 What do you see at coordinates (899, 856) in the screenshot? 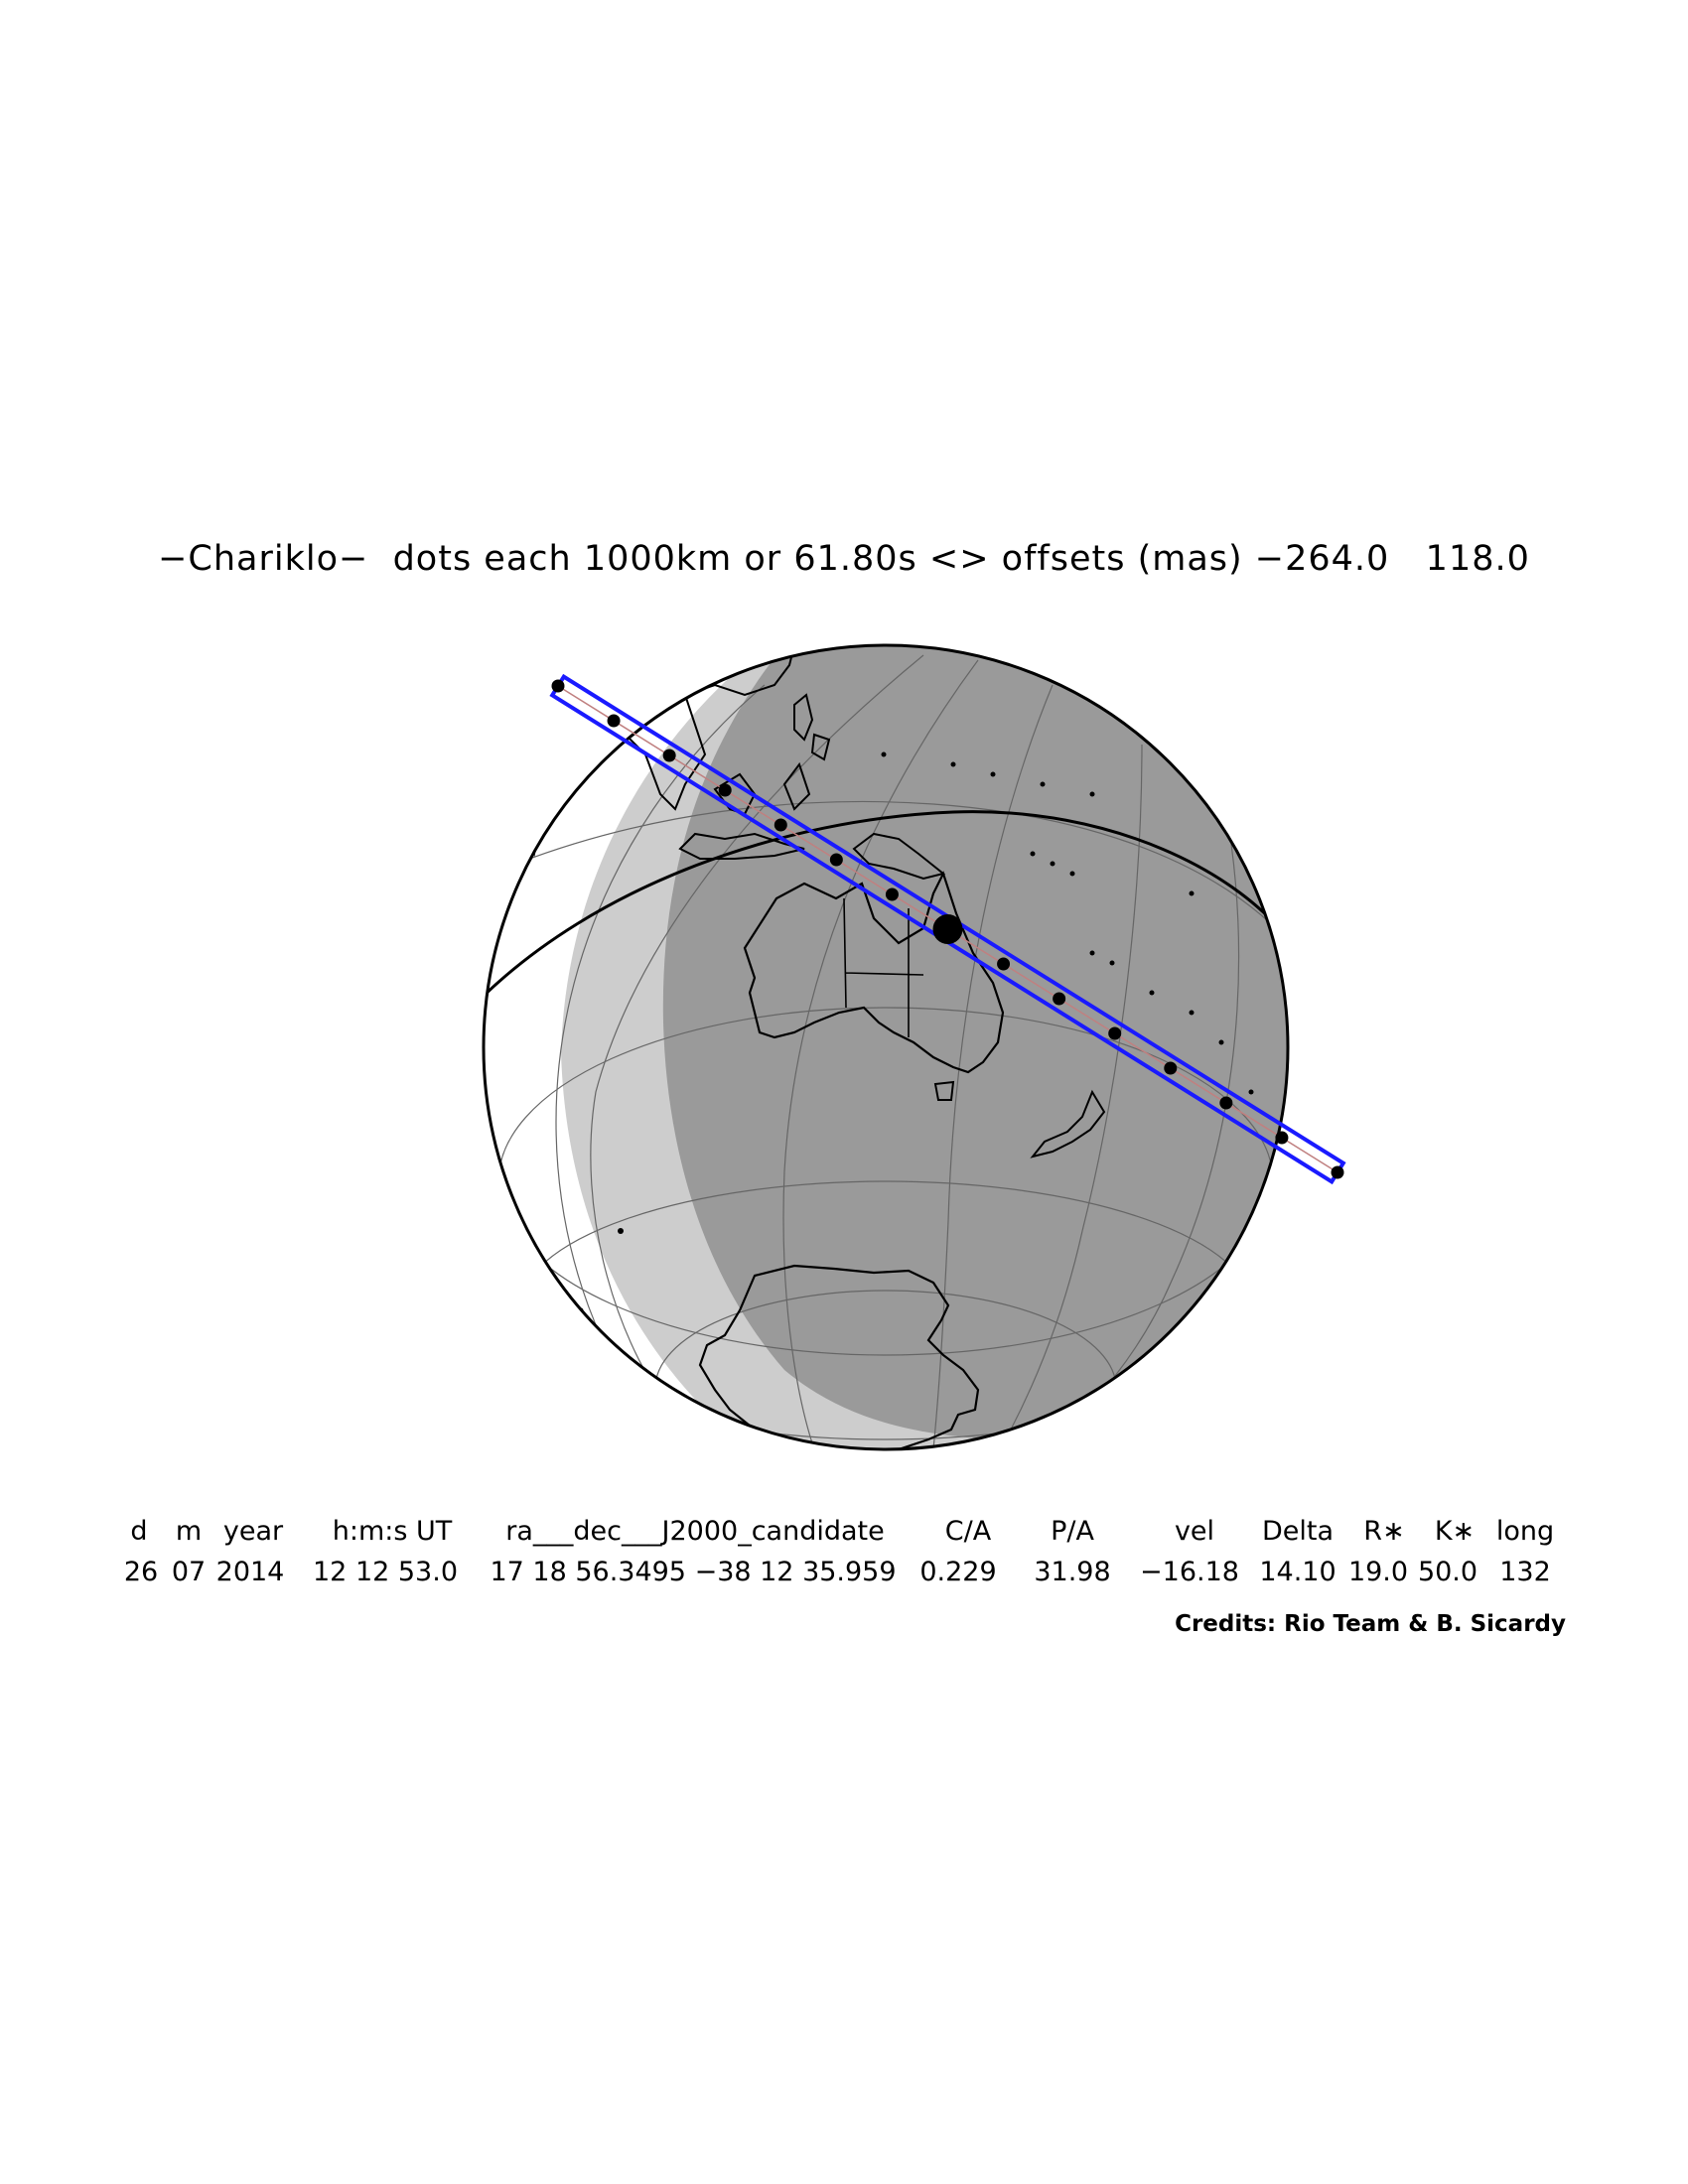
I see `new-guinea-outline` at bounding box center [899, 856].